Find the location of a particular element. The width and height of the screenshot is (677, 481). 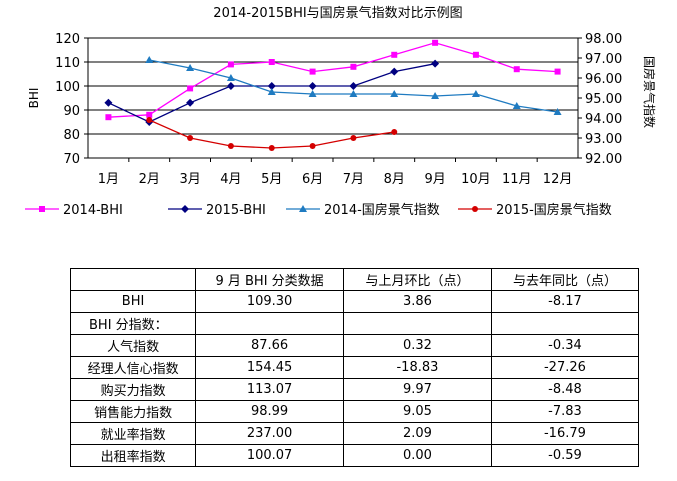

table-header-row: 9 月 BHI 分类数据 与上月环比（点） 与去年同比（点） is located at coordinates (354, 279).